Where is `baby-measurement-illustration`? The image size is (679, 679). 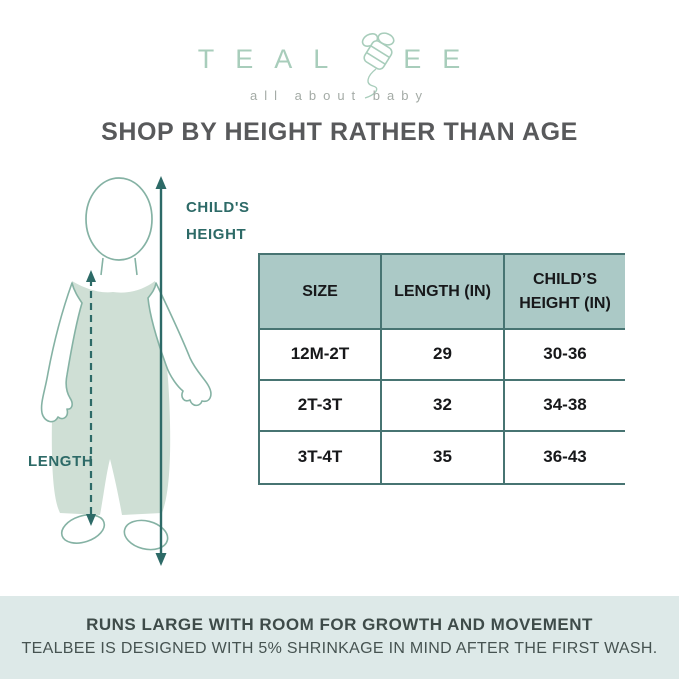
baby-measurement-illustration is located at coordinates (126, 371).